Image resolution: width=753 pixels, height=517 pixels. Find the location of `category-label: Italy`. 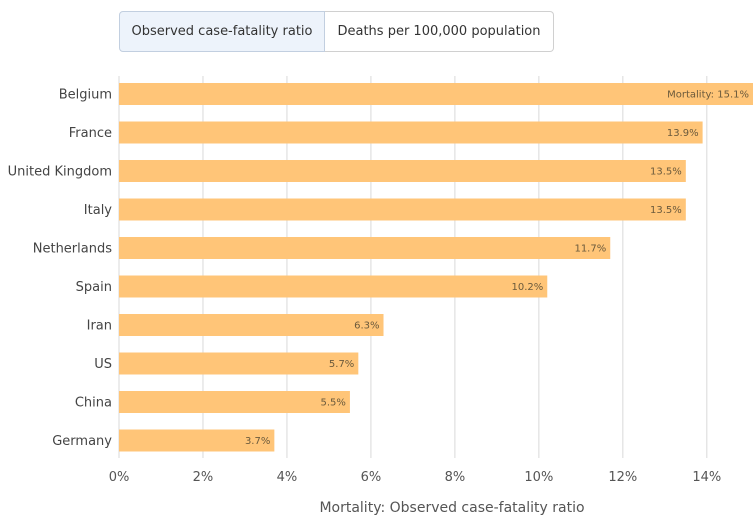

category-label: Italy is located at coordinates (98, 210).